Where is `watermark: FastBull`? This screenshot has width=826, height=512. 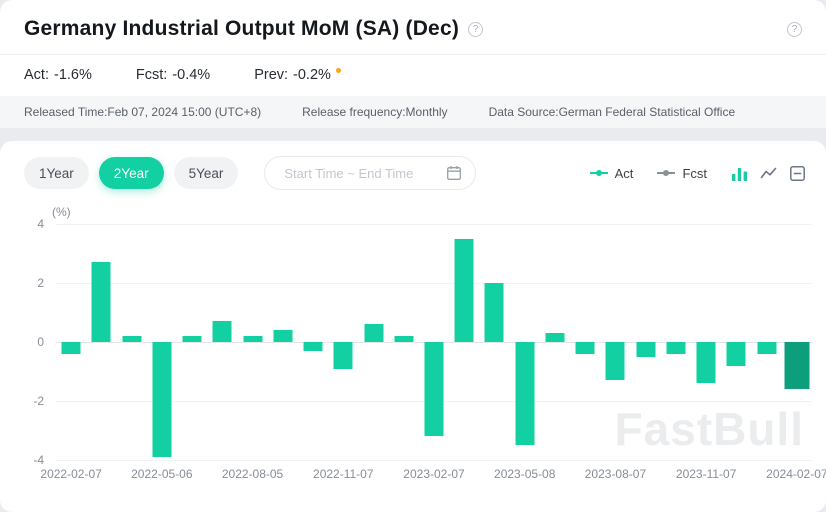
watermark: FastBull is located at coordinates (709, 429).